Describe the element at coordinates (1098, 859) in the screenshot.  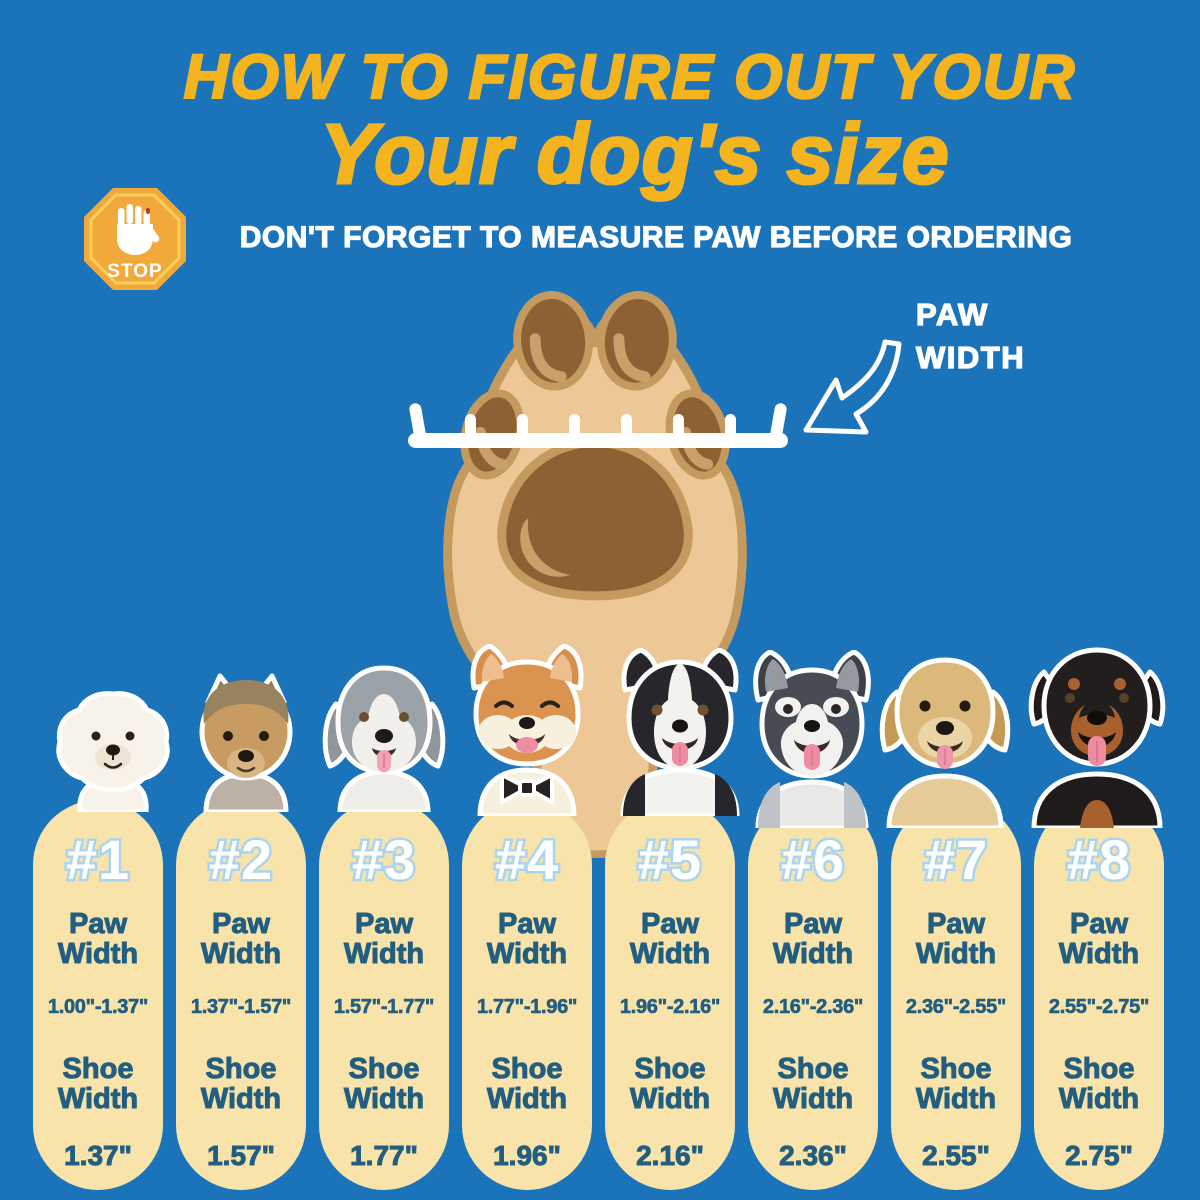
I see `size-number: #8` at that location.